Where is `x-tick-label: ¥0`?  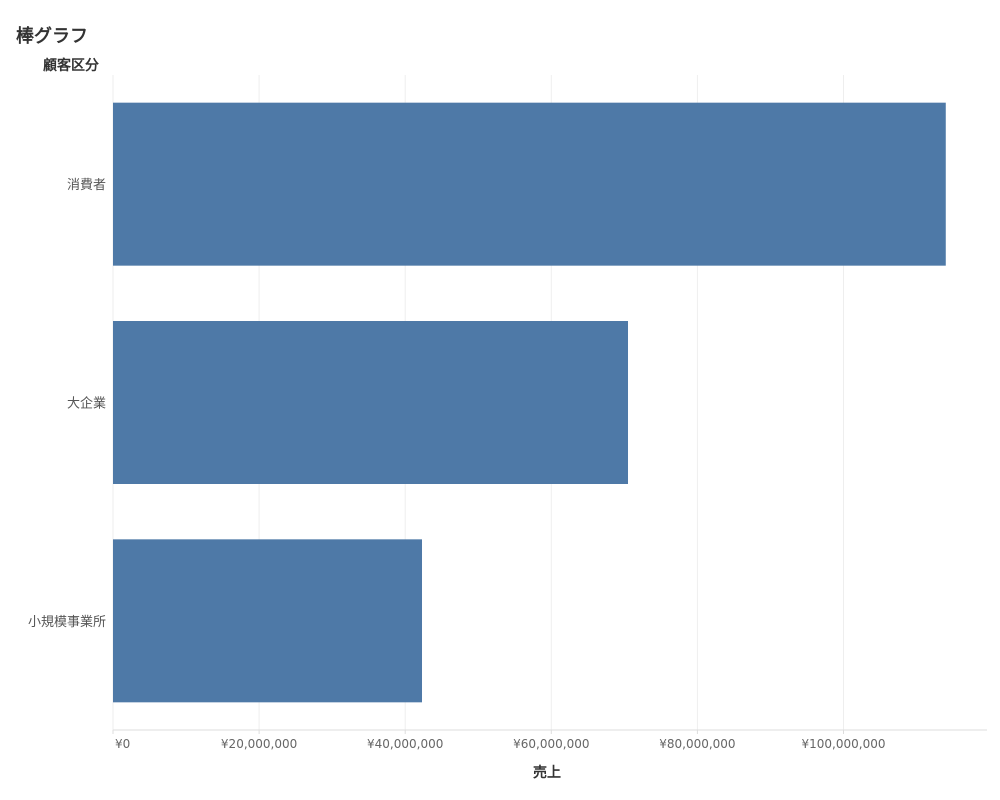 x-tick-label: ¥0 is located at coordinates (122, 744).